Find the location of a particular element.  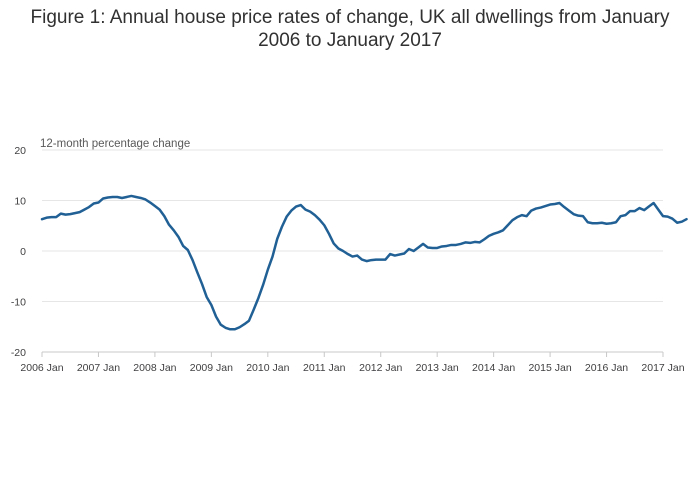

x-tick-label: 2012 Jan is located at coordinates (380, 368).